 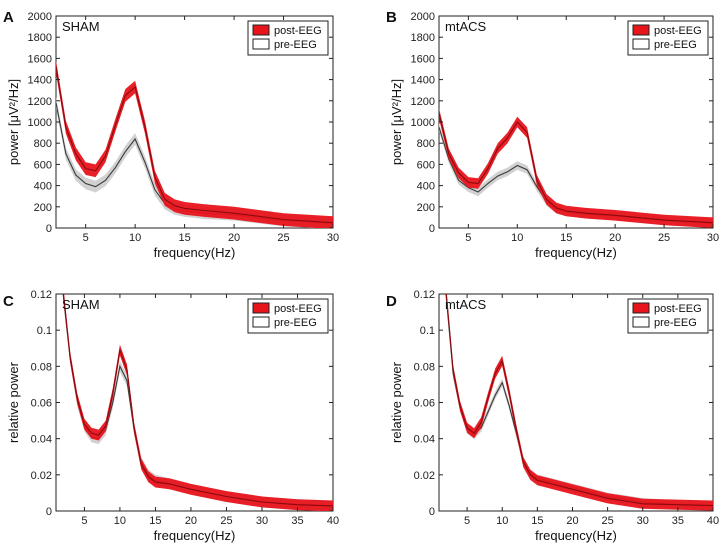 I want to click on panel-letter: B, so click(x=391, y=17).